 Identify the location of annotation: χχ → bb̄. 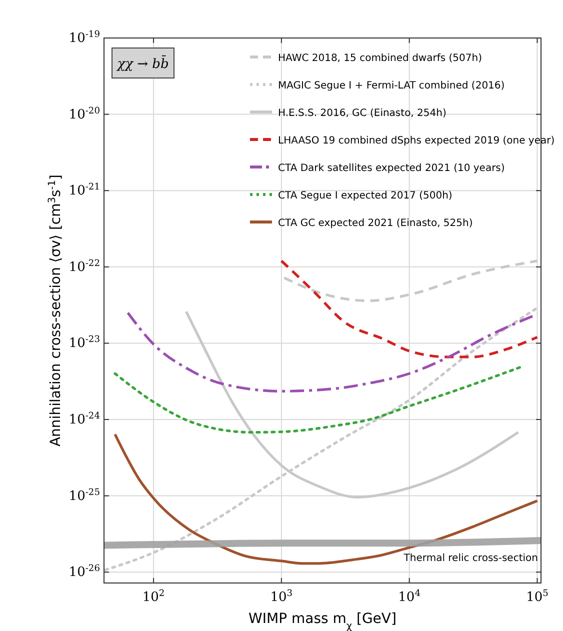
(142, 63).